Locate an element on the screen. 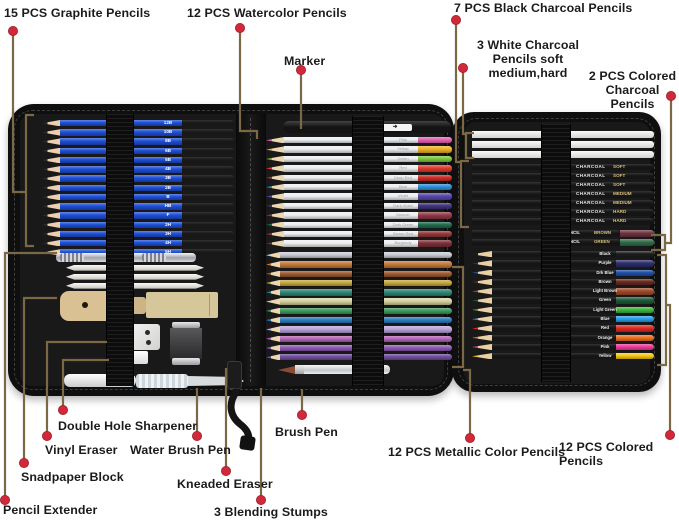  sandpaper-block-hole is located at coordinates (85, 305).